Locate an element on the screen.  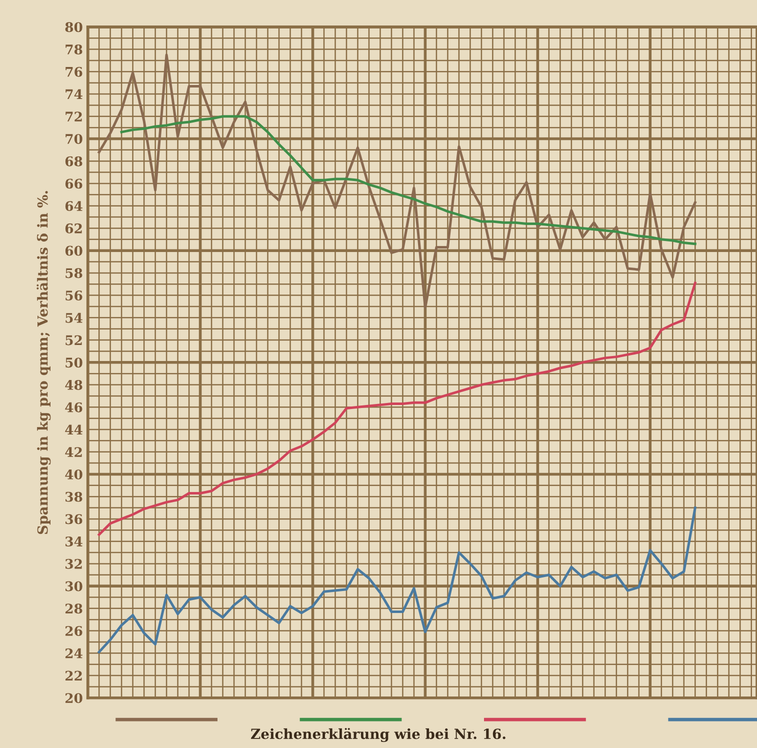
y-tick-label: 28 is located at coordinates (73, 609).